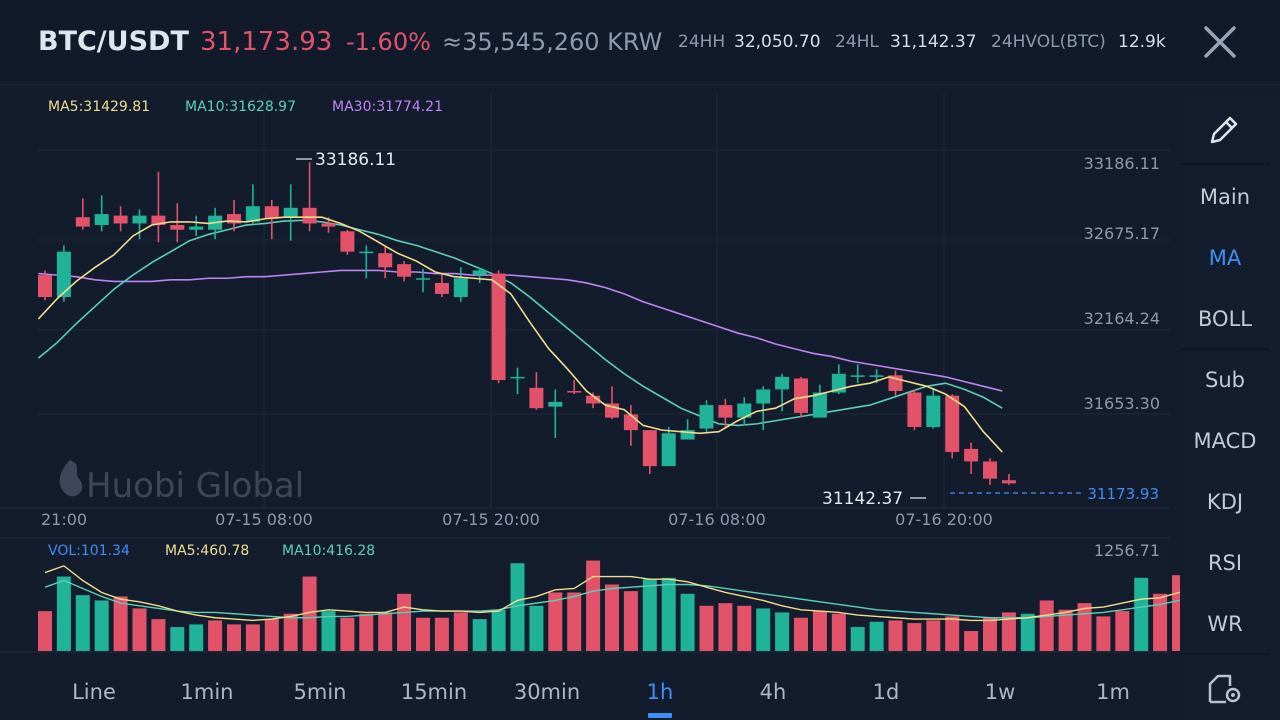 This screenshot has height=720, width=1280. I want to click on sidebar-item-ma: MA, so click(1225, 258).